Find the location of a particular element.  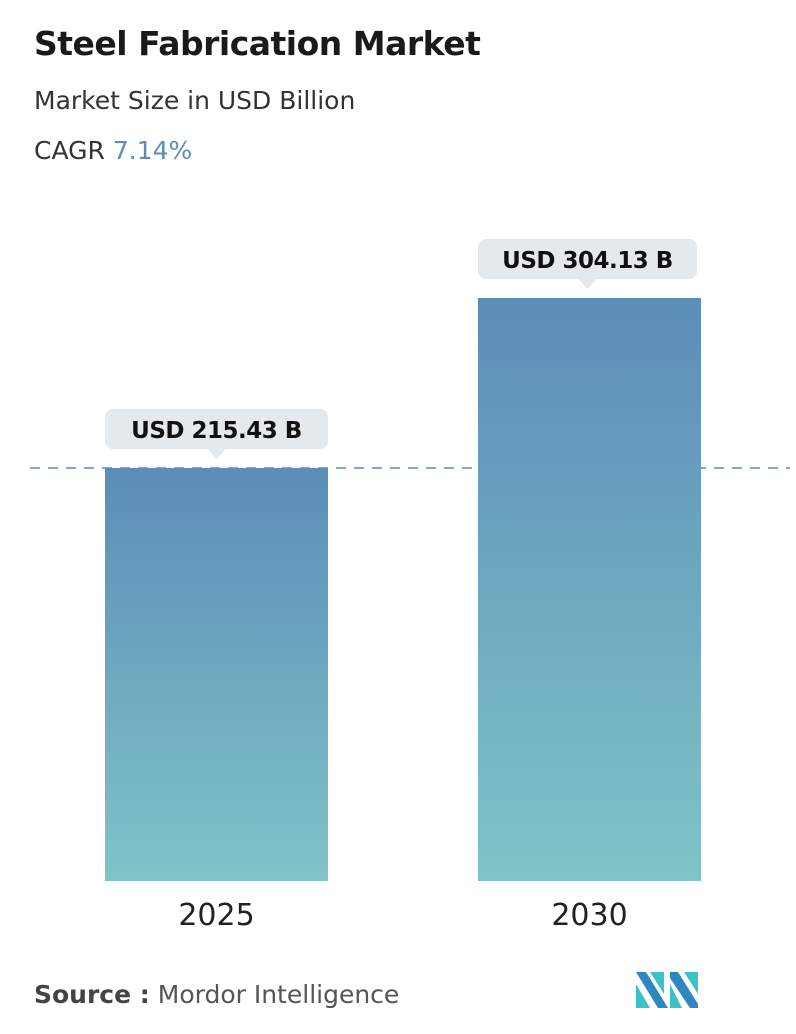

source-value: Mordor Intelligence is located at coordinates (278, 994).